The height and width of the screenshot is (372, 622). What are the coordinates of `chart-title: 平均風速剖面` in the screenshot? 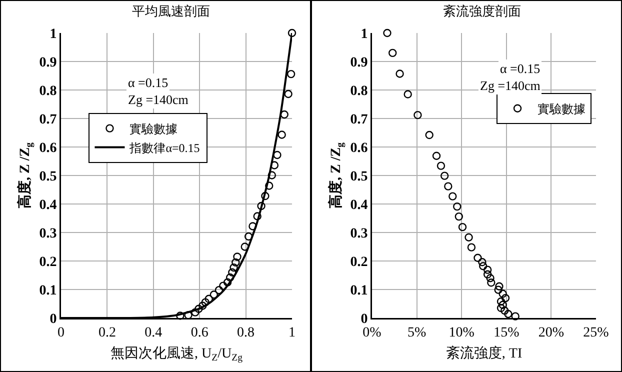 It's located at (171, 11).